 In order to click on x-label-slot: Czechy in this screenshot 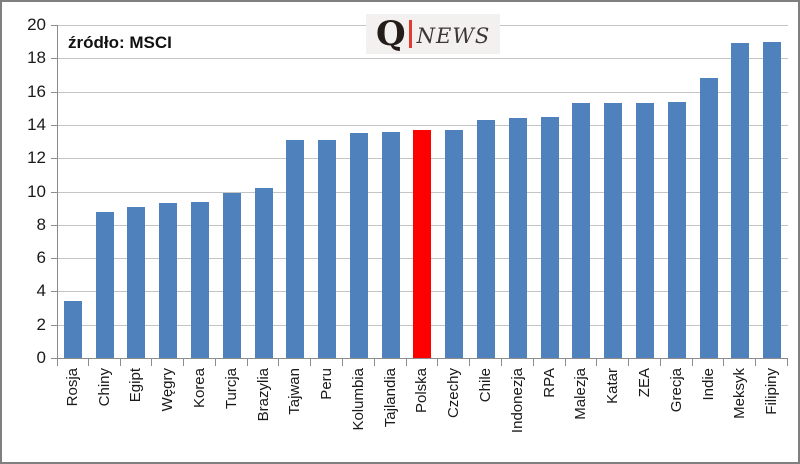, I will do `click(454, 414)`.